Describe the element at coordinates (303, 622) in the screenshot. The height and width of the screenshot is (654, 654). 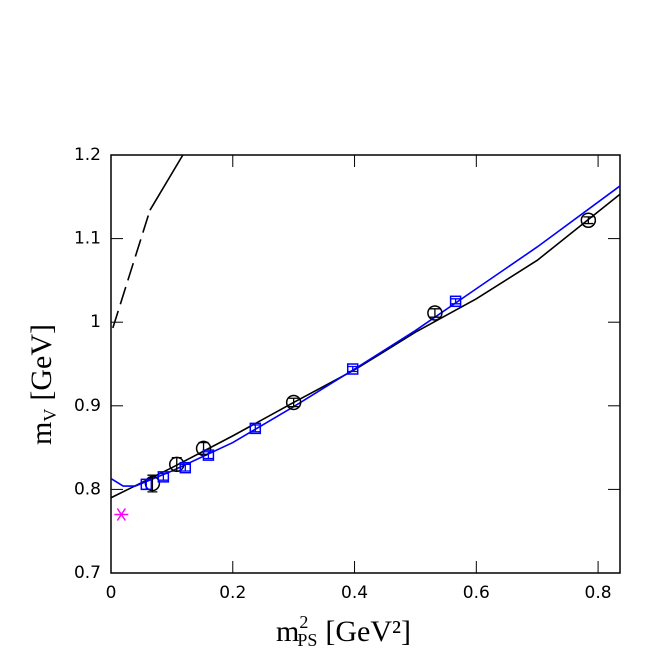
I see `x-label-sup: 2` at that location.